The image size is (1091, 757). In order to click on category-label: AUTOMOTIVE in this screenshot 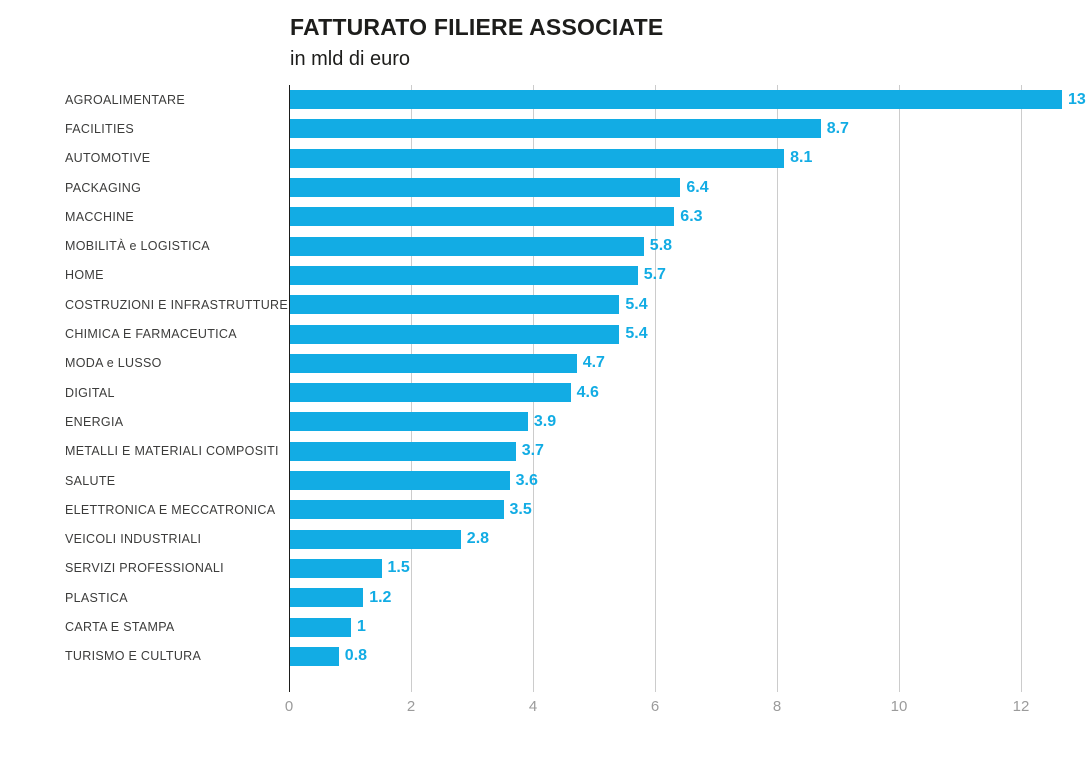, I will do `click(108, 158)`.